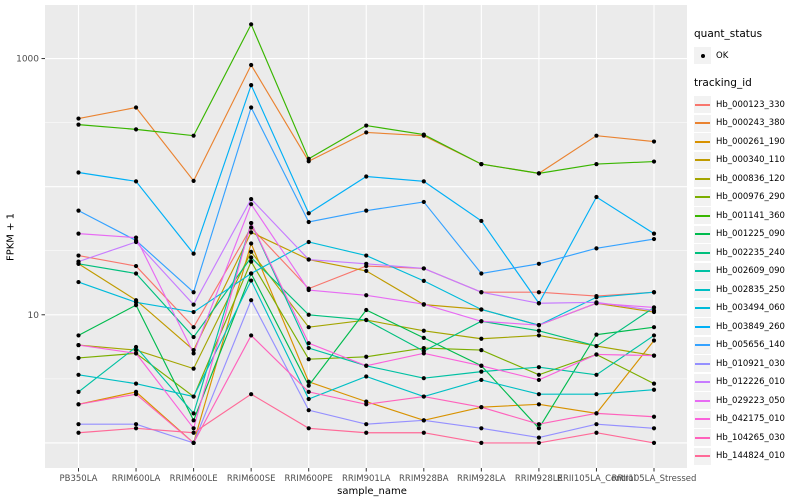  What do you see at coordinates (424, 479) in the screenshot?
I see `x-tick-label: RRIM928BA` at bounding box center [424, 479].